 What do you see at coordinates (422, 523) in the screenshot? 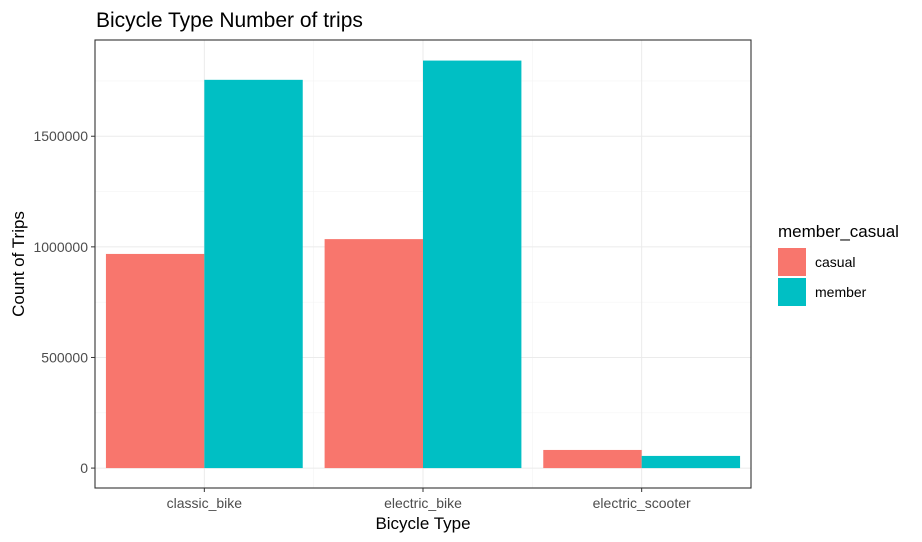
I see `x-axis-title: Bicycle Type` at bounding box center [422, 523].